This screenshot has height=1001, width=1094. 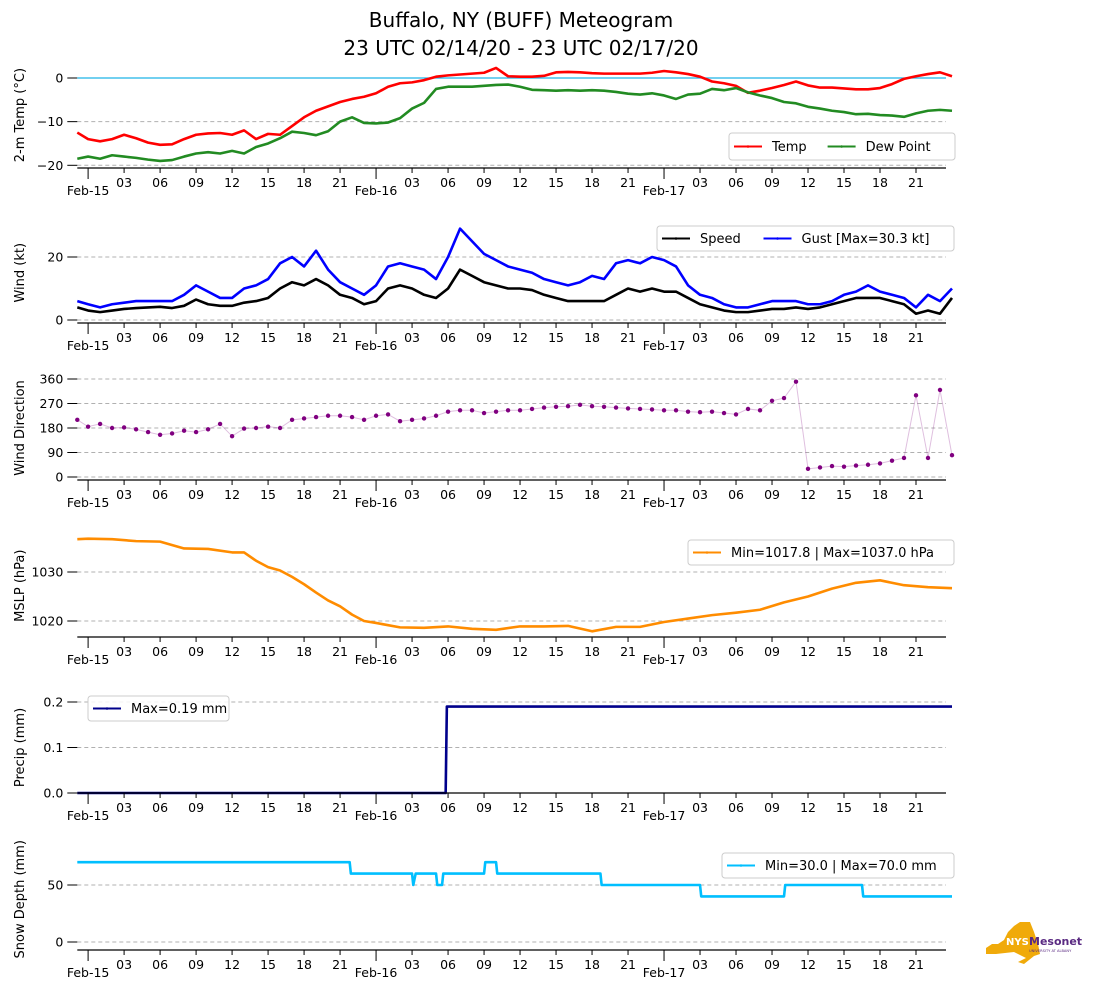 What do you see at coordinates (158, 708) in the screenshot?
I see `legend-precip: Max=0.19 mm` at bounding box center [158, 708].